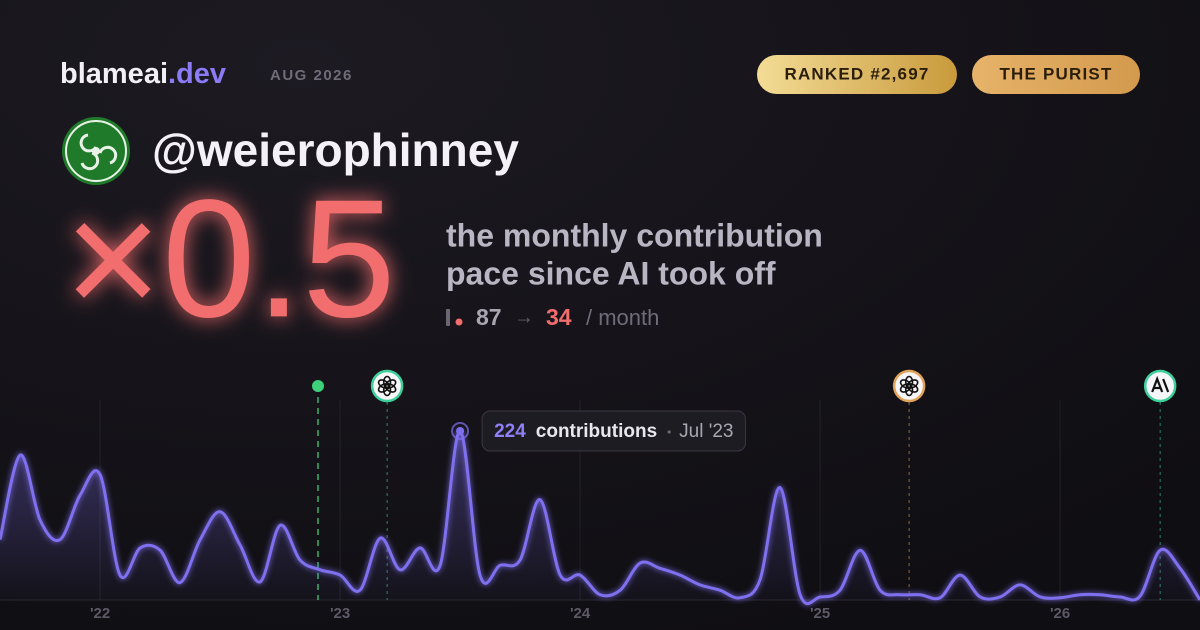 Image resolution: width=1200 pixels, height=630 pixels. Describe the element at coordinates (96, 151) in the screenshot. I see `avatar` at that location.